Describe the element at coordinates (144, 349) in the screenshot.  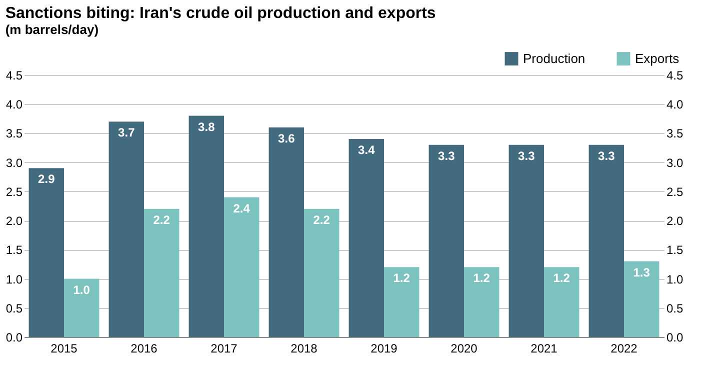
I see `x-tick-label: 2016` at that location.